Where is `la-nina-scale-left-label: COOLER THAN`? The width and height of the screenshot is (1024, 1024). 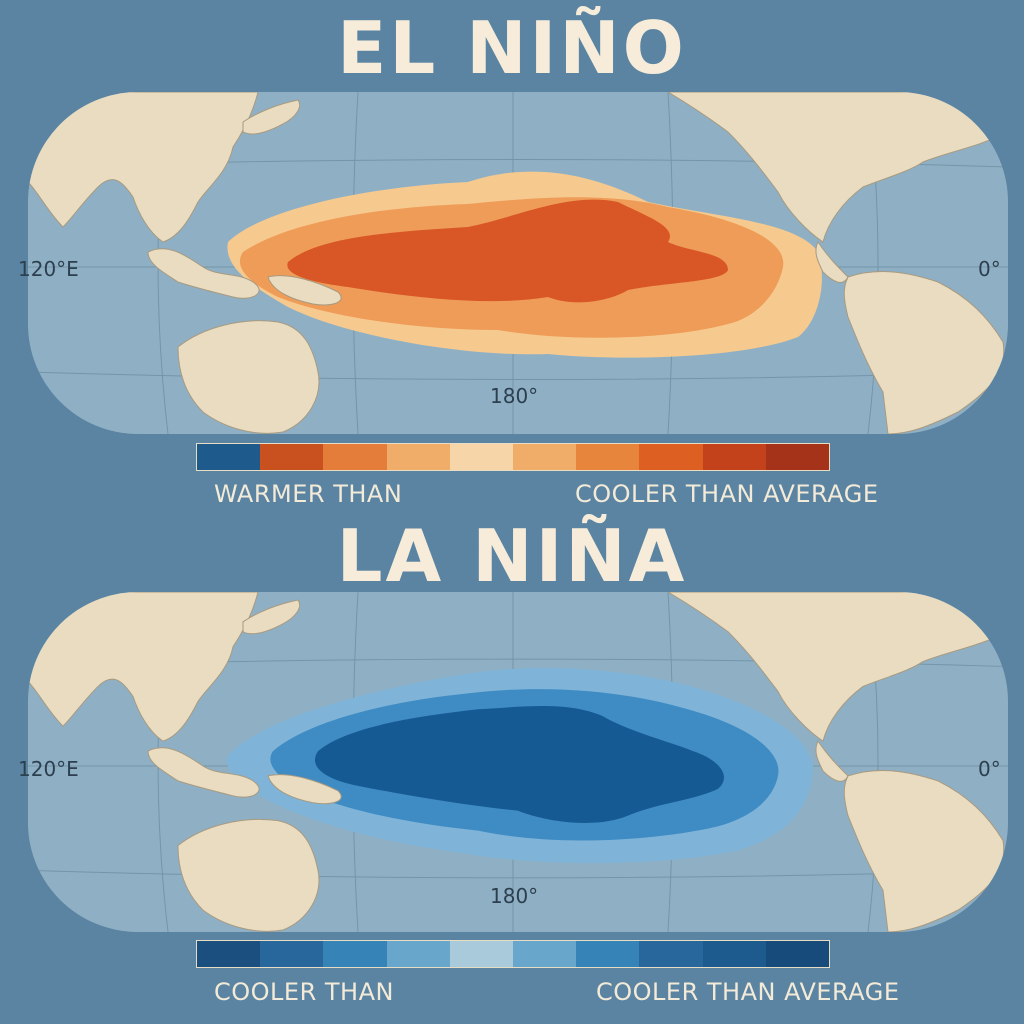 la-nina-scale-left-label: COOLER THAN is located at coordinates (304, 992).